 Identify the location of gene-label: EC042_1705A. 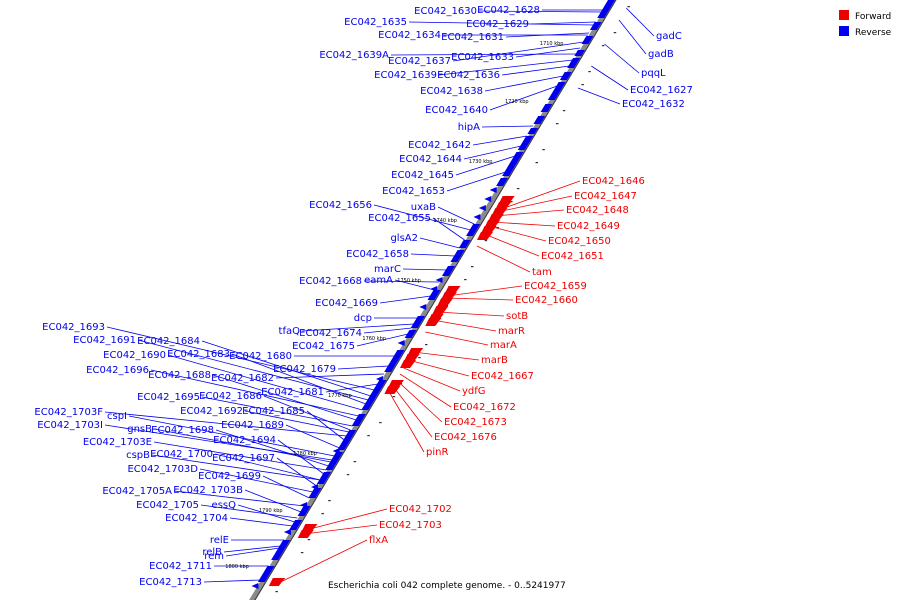
(137, 491).